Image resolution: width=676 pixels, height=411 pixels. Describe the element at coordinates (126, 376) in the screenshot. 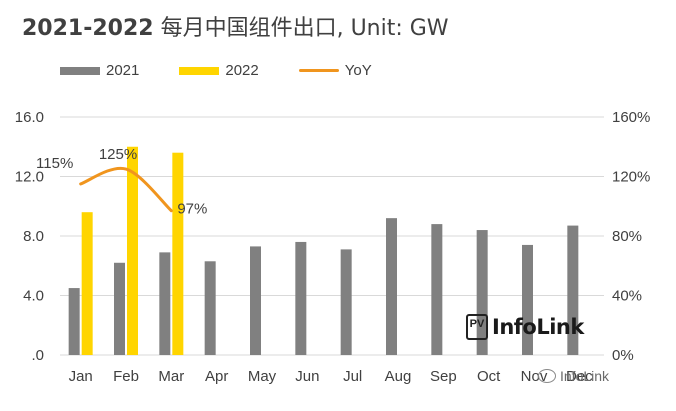

I see `x-tick-label: Feb` at that location.